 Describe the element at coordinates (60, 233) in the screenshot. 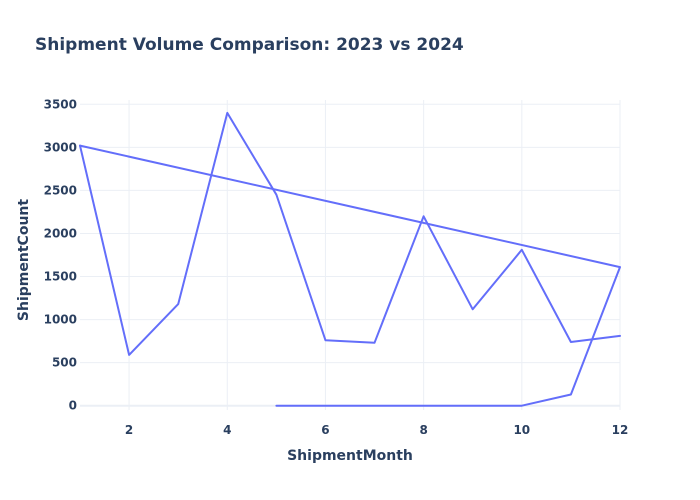

I see `y-tick-label: 2000` at that location.